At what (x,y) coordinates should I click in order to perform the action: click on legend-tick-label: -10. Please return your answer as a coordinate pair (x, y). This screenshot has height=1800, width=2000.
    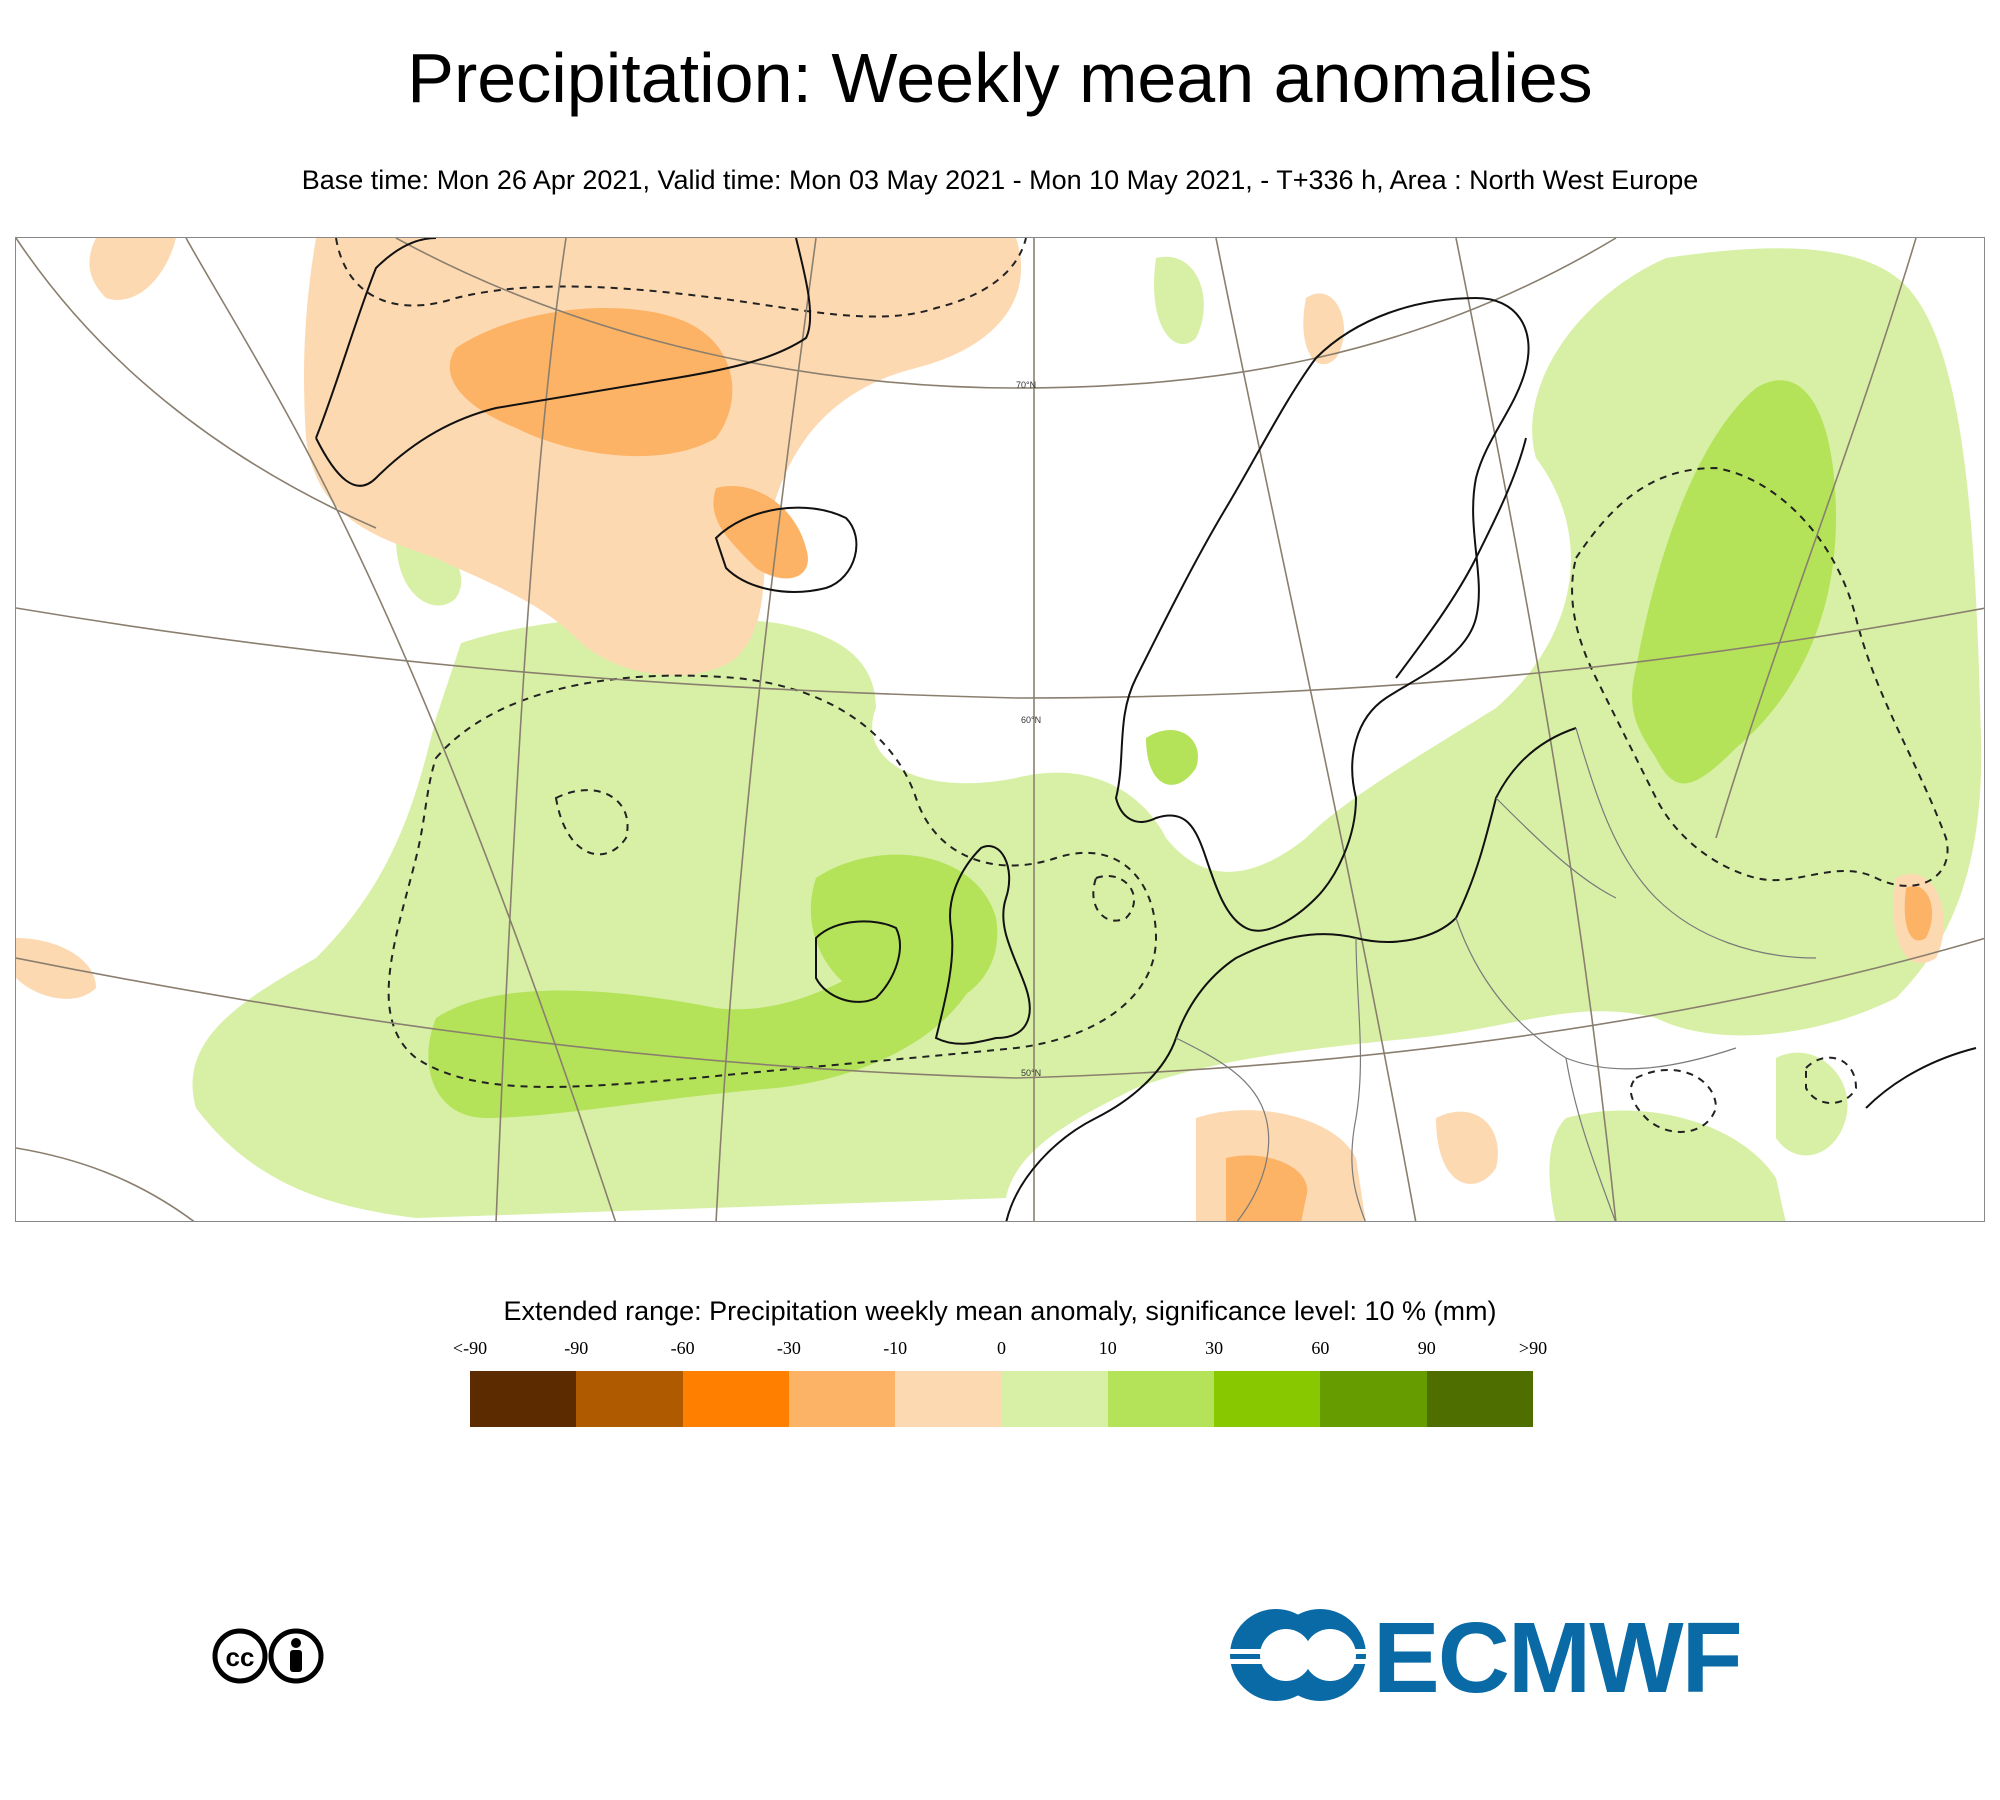
    Looking at the image, I should click on (895, 1348).